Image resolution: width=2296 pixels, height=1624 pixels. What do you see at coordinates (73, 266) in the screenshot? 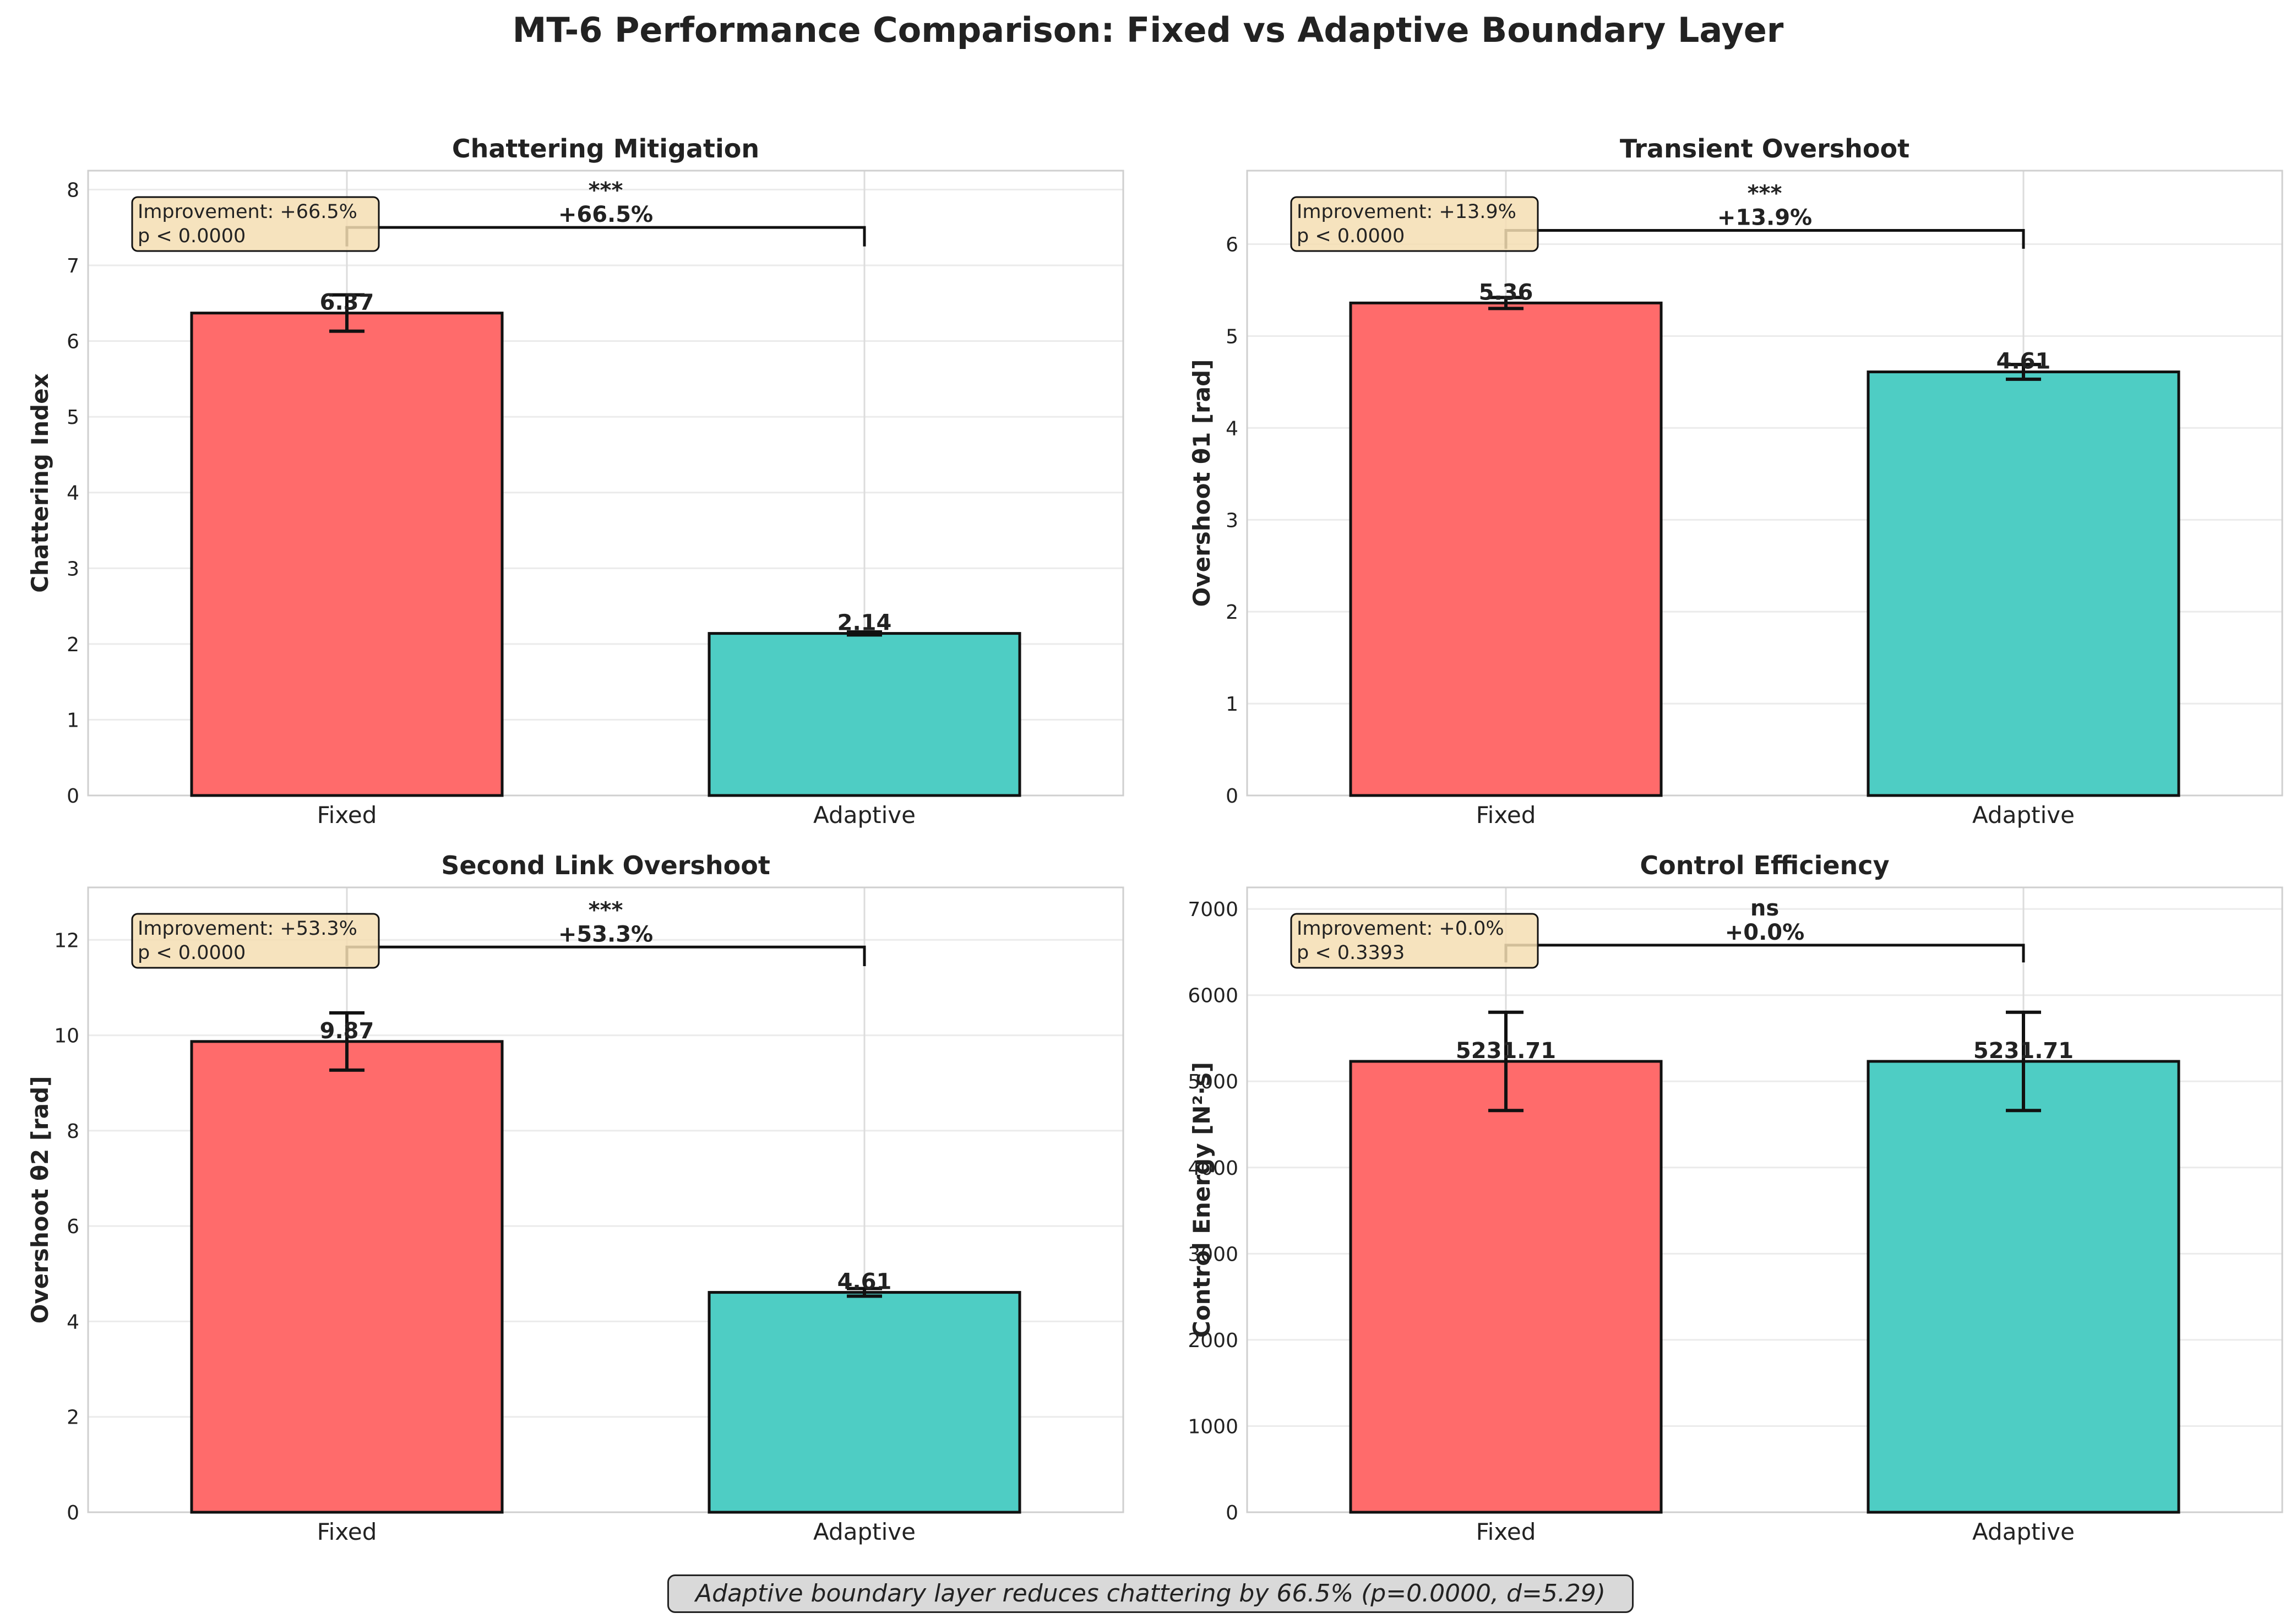
I see `y-tick-label: 7` at bounding box center [73, 266].